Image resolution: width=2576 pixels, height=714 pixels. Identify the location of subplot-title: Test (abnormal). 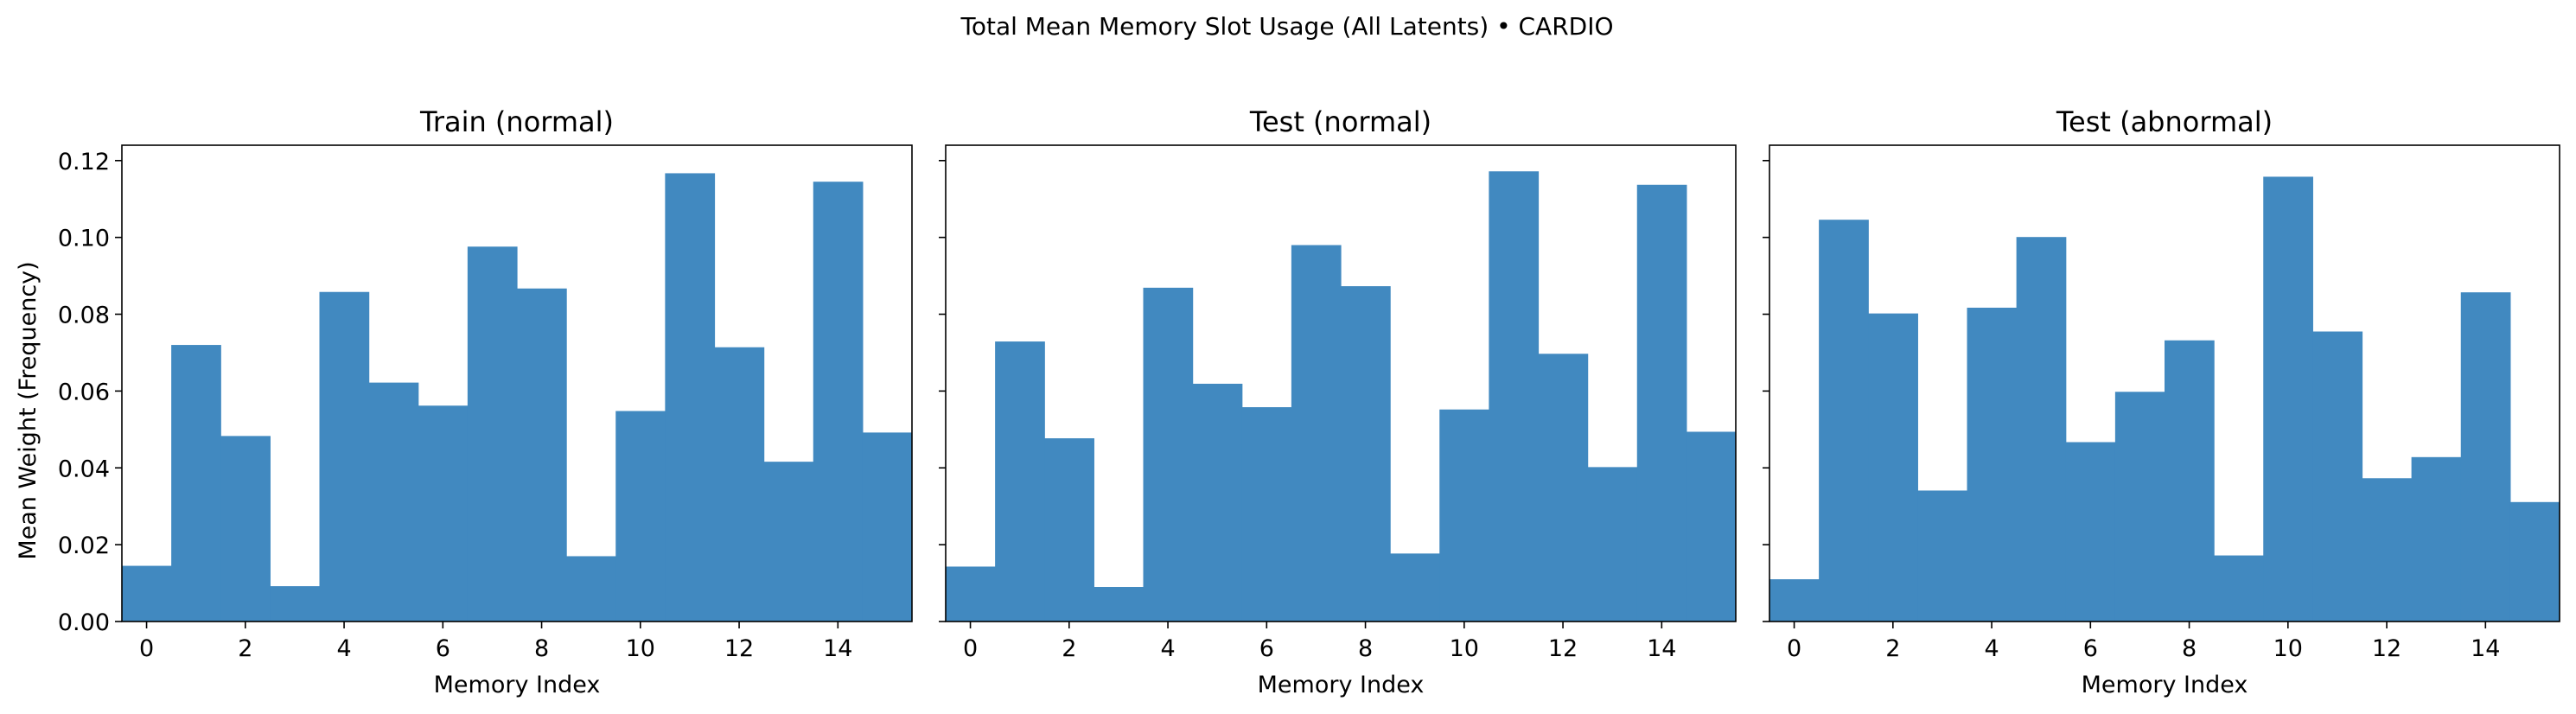
(2164, 121).